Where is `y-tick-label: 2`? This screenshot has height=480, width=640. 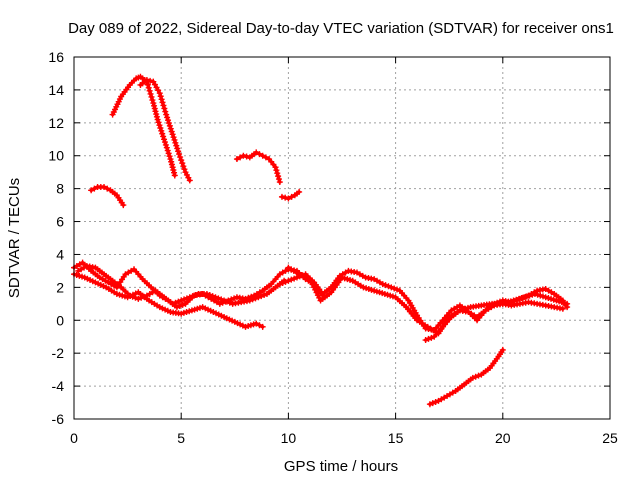
y-tick-label: 2 is located at coordinates (60, 287).